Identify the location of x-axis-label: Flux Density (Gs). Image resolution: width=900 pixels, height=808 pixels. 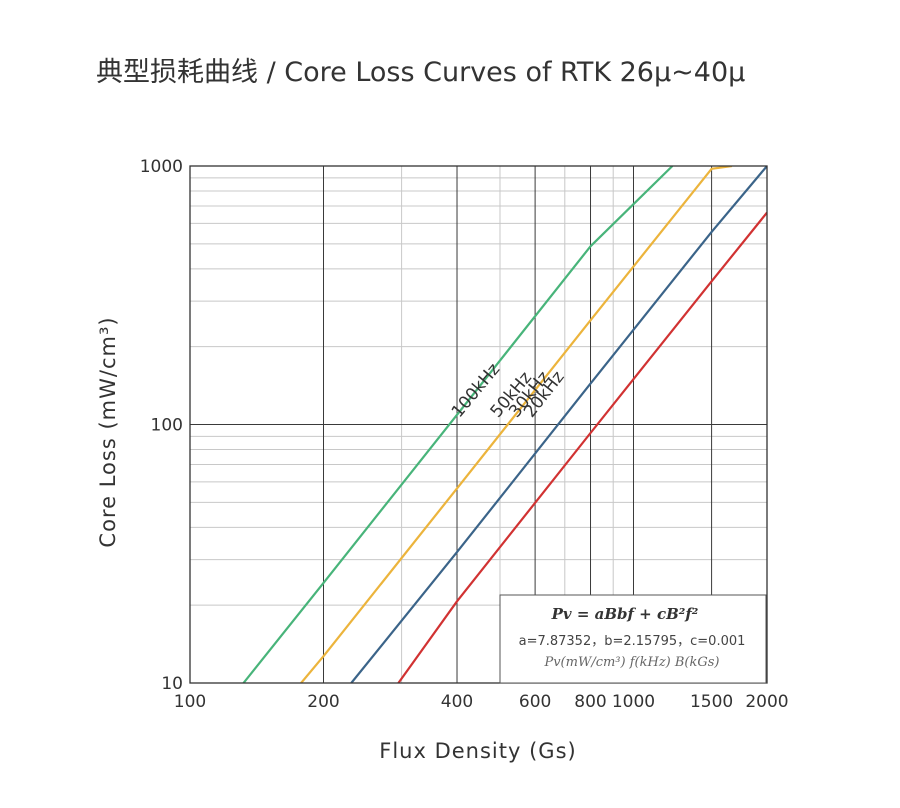
(477, 751).